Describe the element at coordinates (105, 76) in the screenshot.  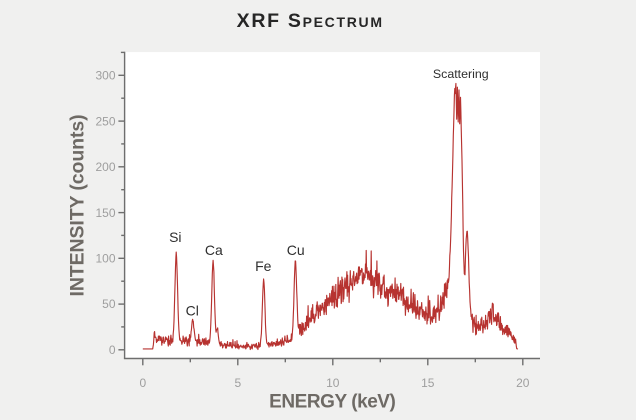
I see `svg-text: 300` at that location.